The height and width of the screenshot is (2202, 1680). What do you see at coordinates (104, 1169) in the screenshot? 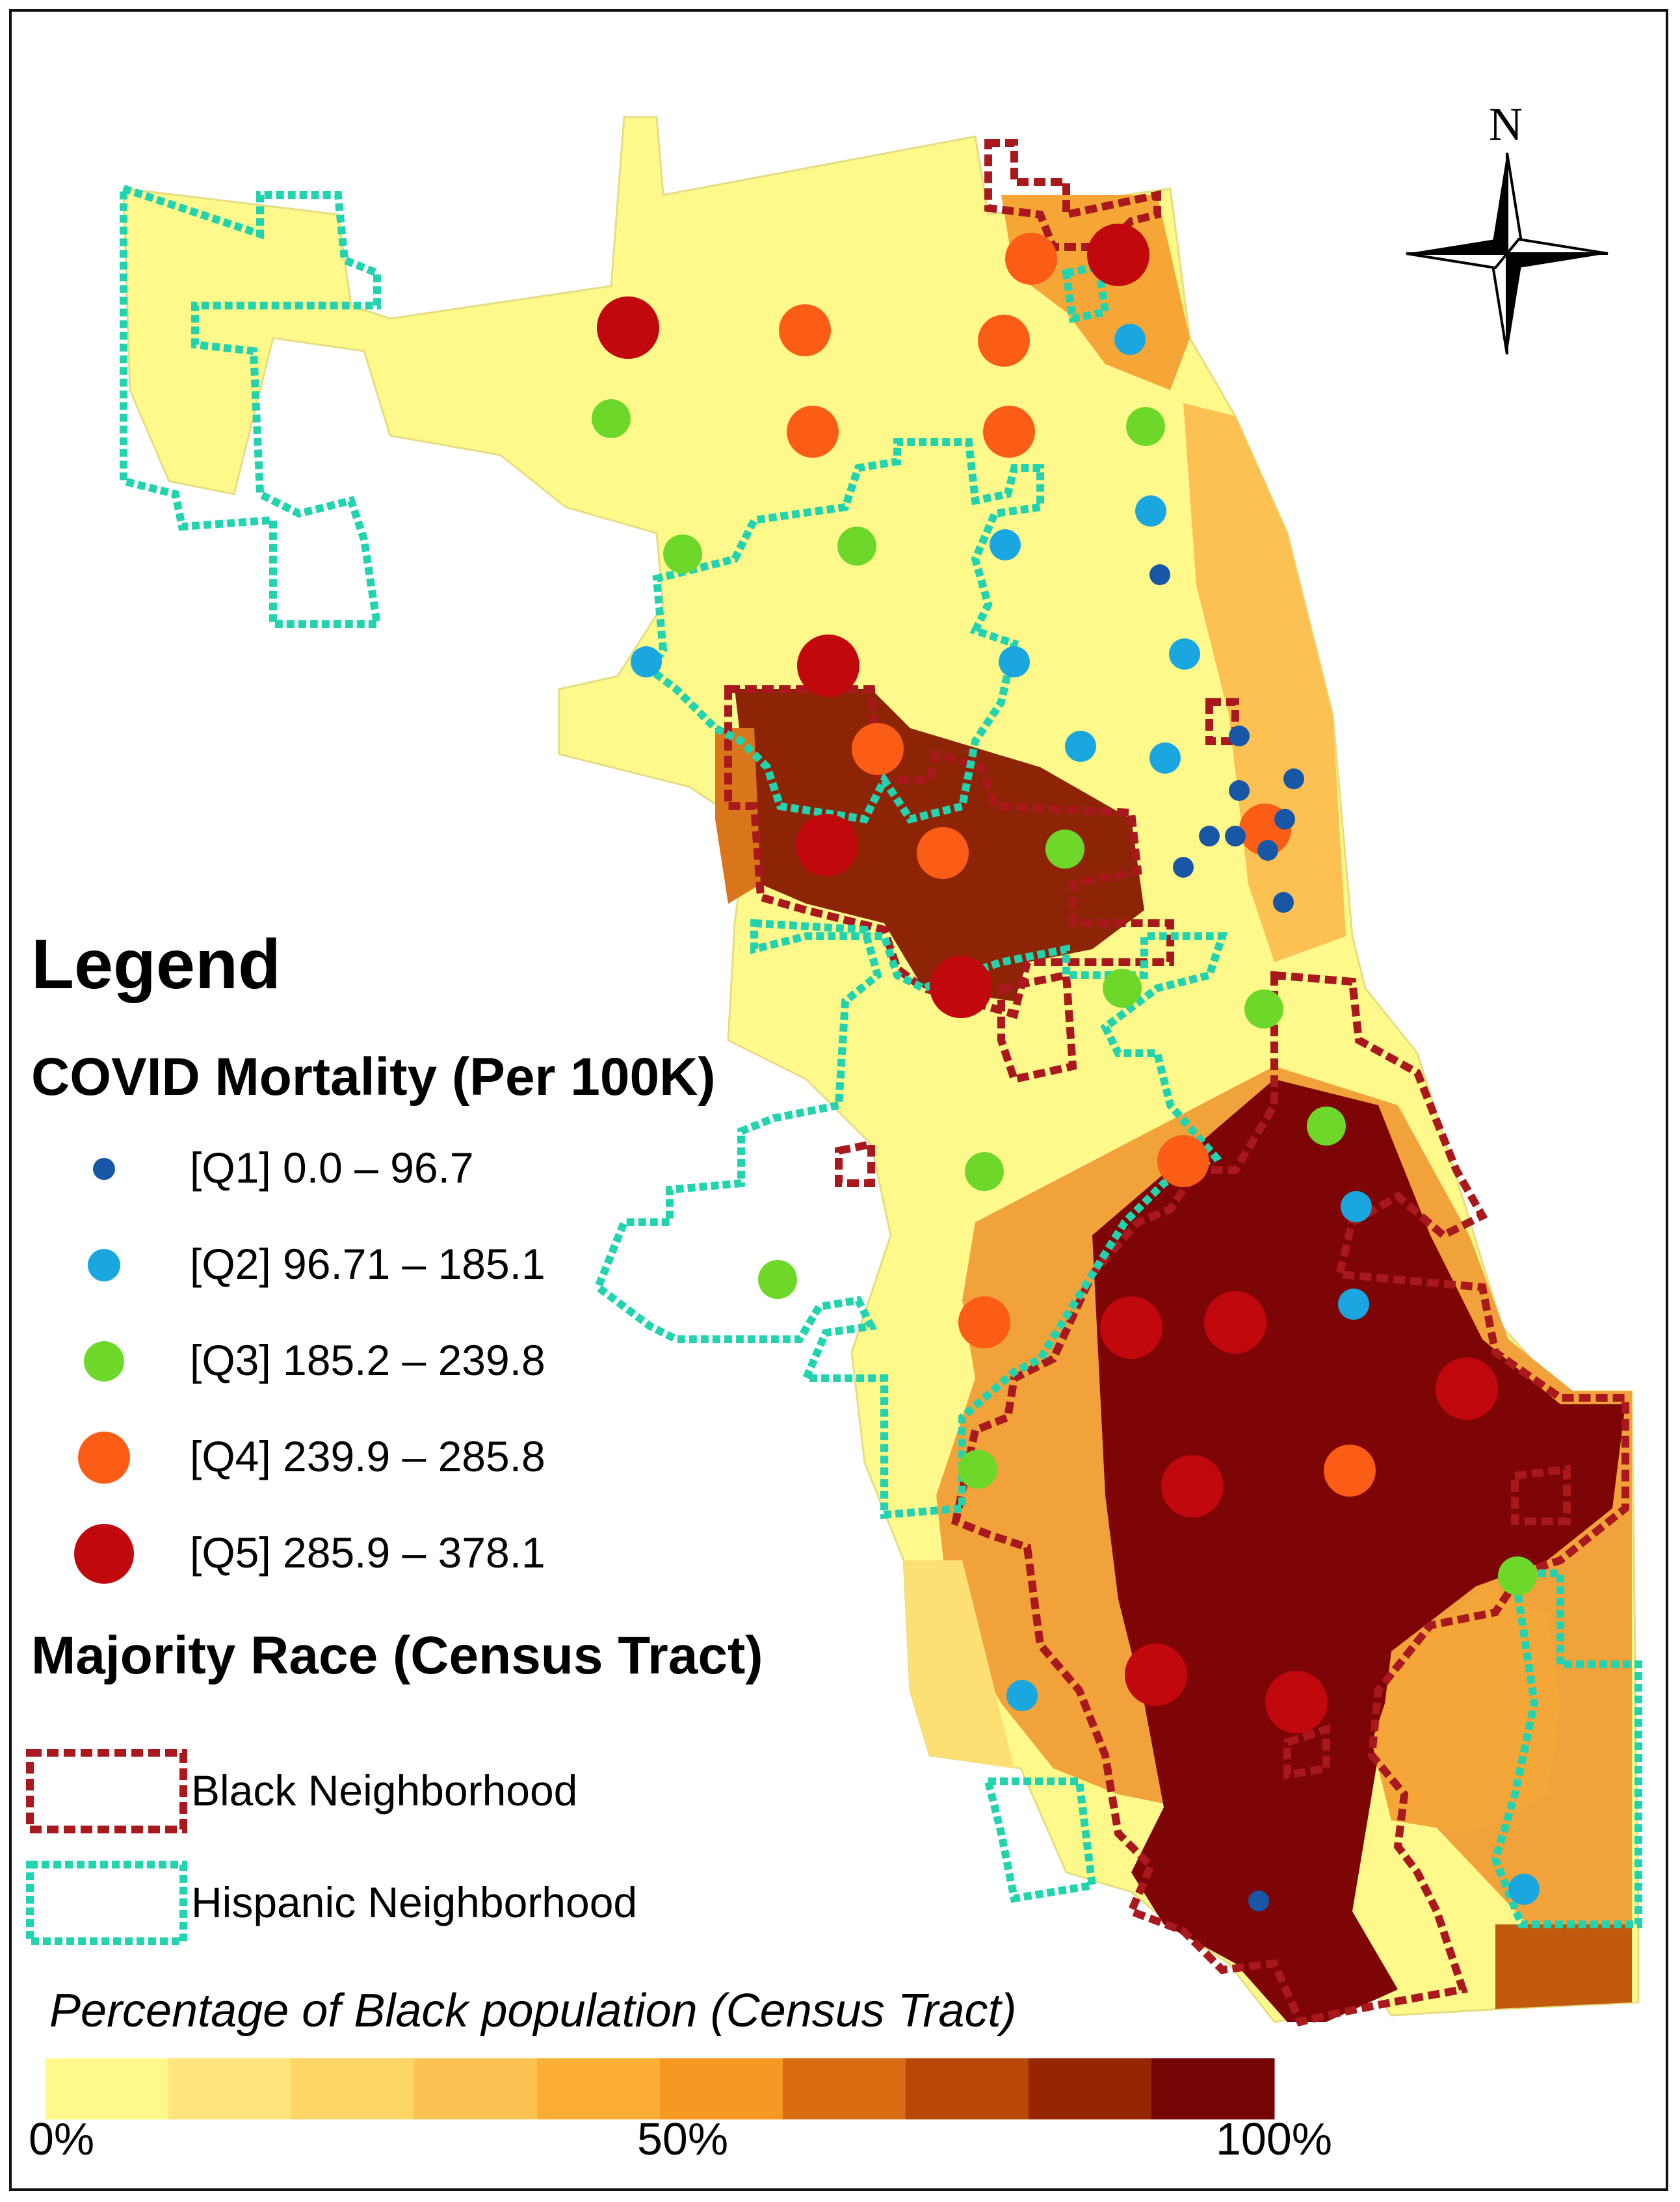
I see `legend-q1-symbol` at bounding box center [104, 1169].